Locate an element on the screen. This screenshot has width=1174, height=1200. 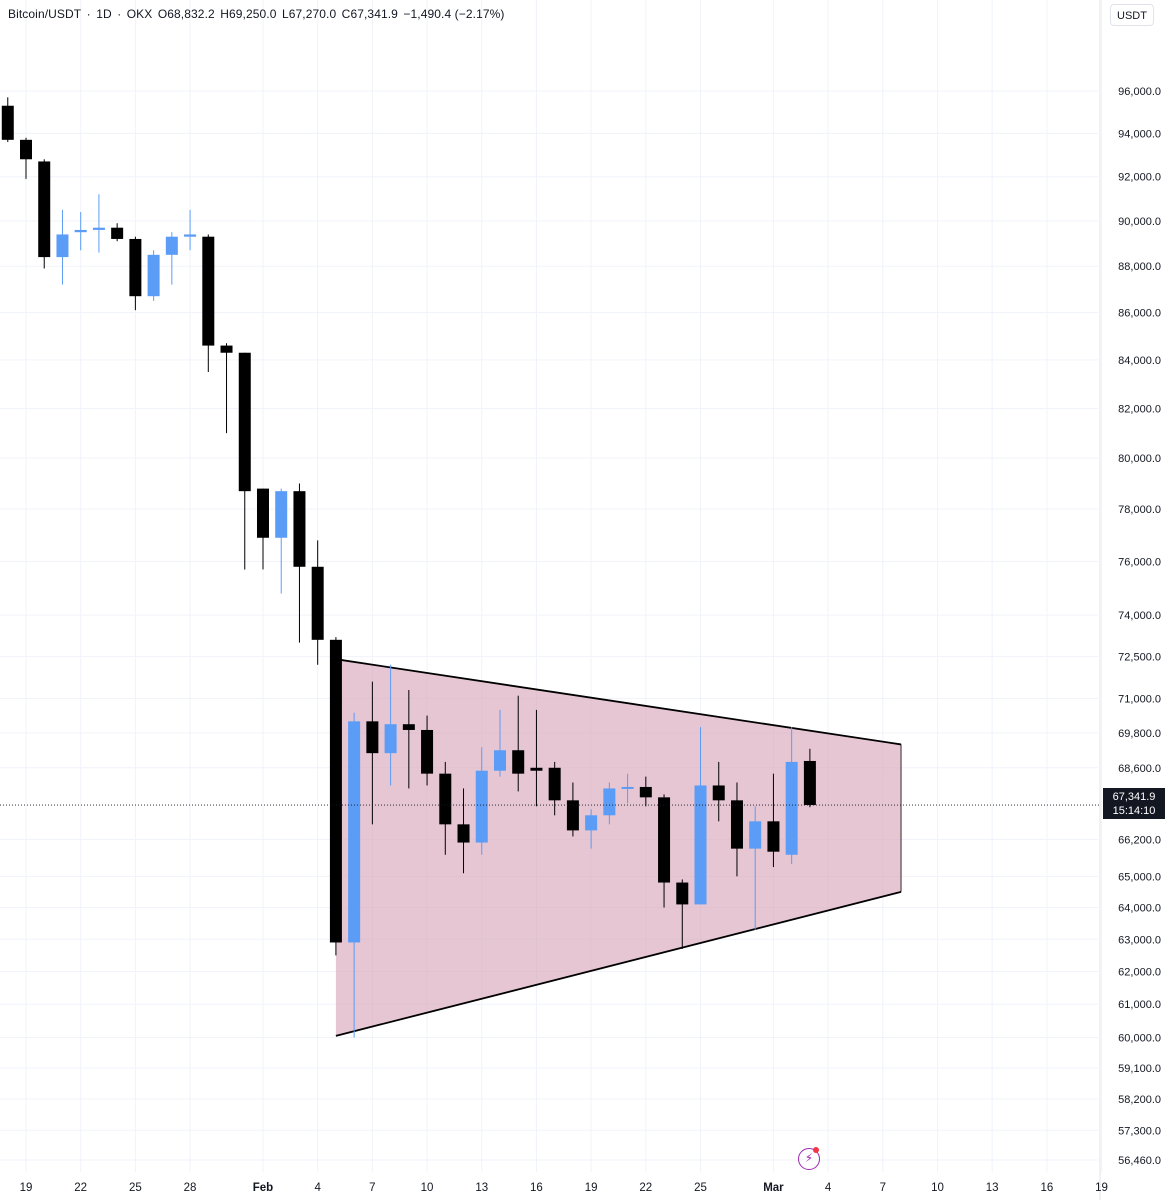
last-price-badge: 67,341.9 15:14:10 is located at coordinates (1134, 803).